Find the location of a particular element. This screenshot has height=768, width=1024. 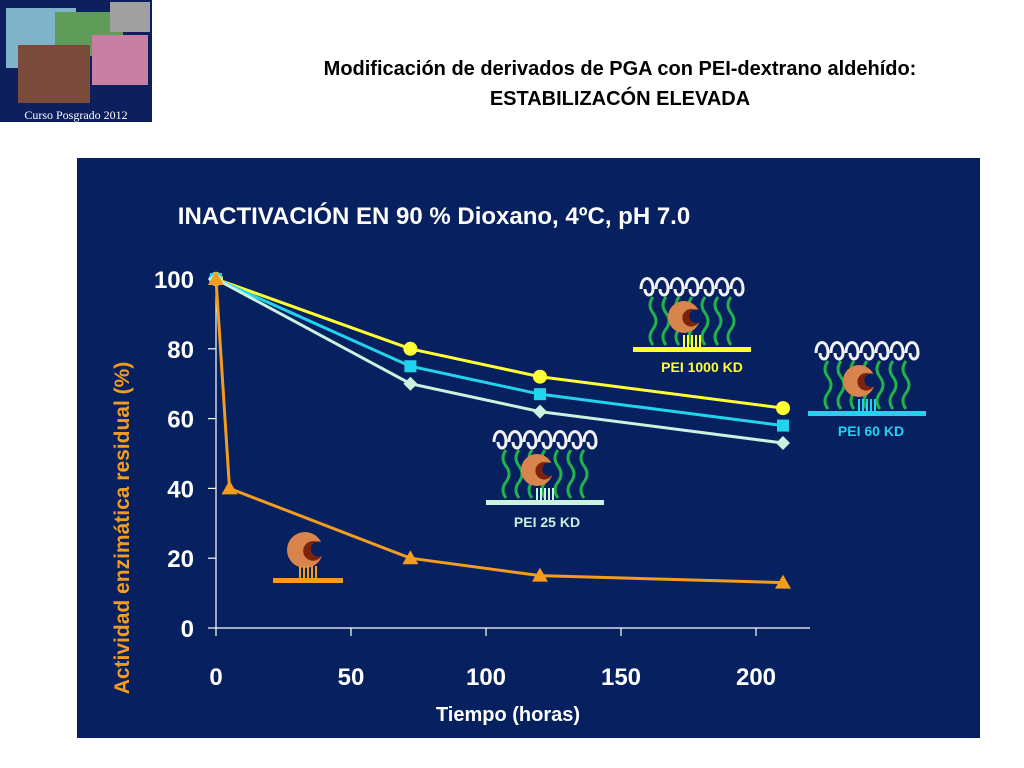

series-pei-1000-kd is located at coordinates (499, 344).